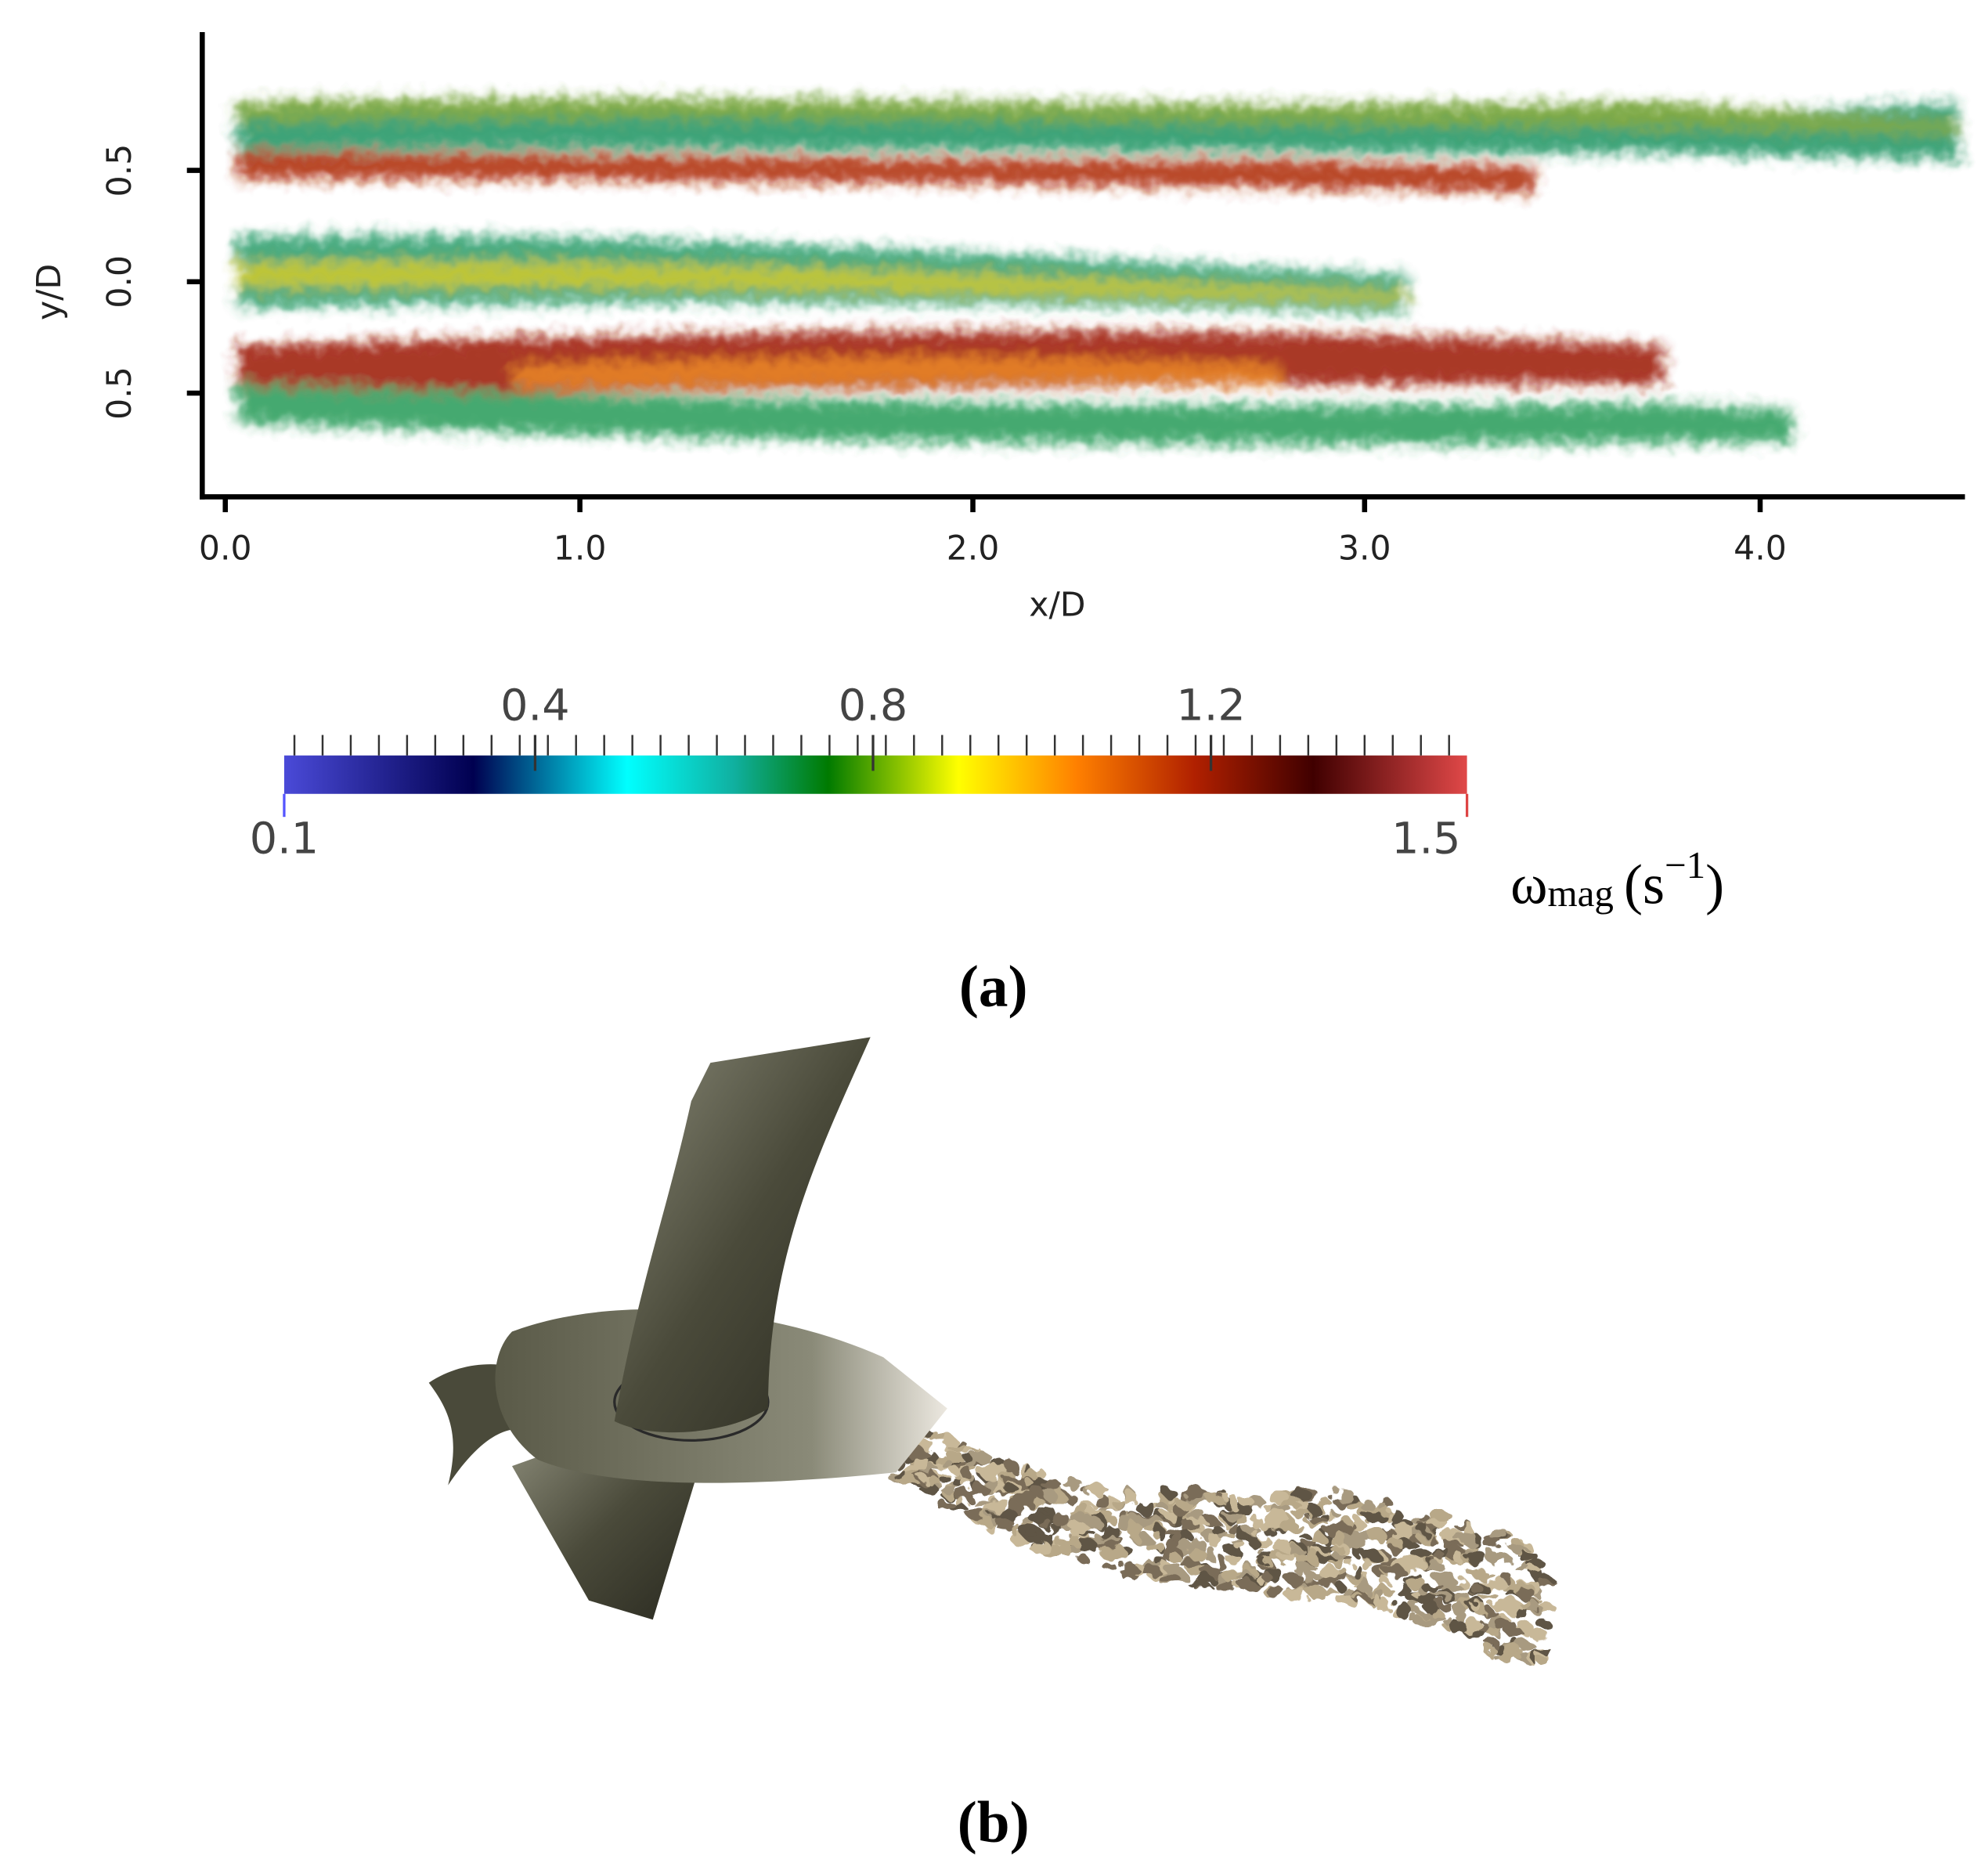 This screenshot has height=1863, width=1988. I want to click on y-ticks: 0.5 0.0 0.5, so click(152, 282).